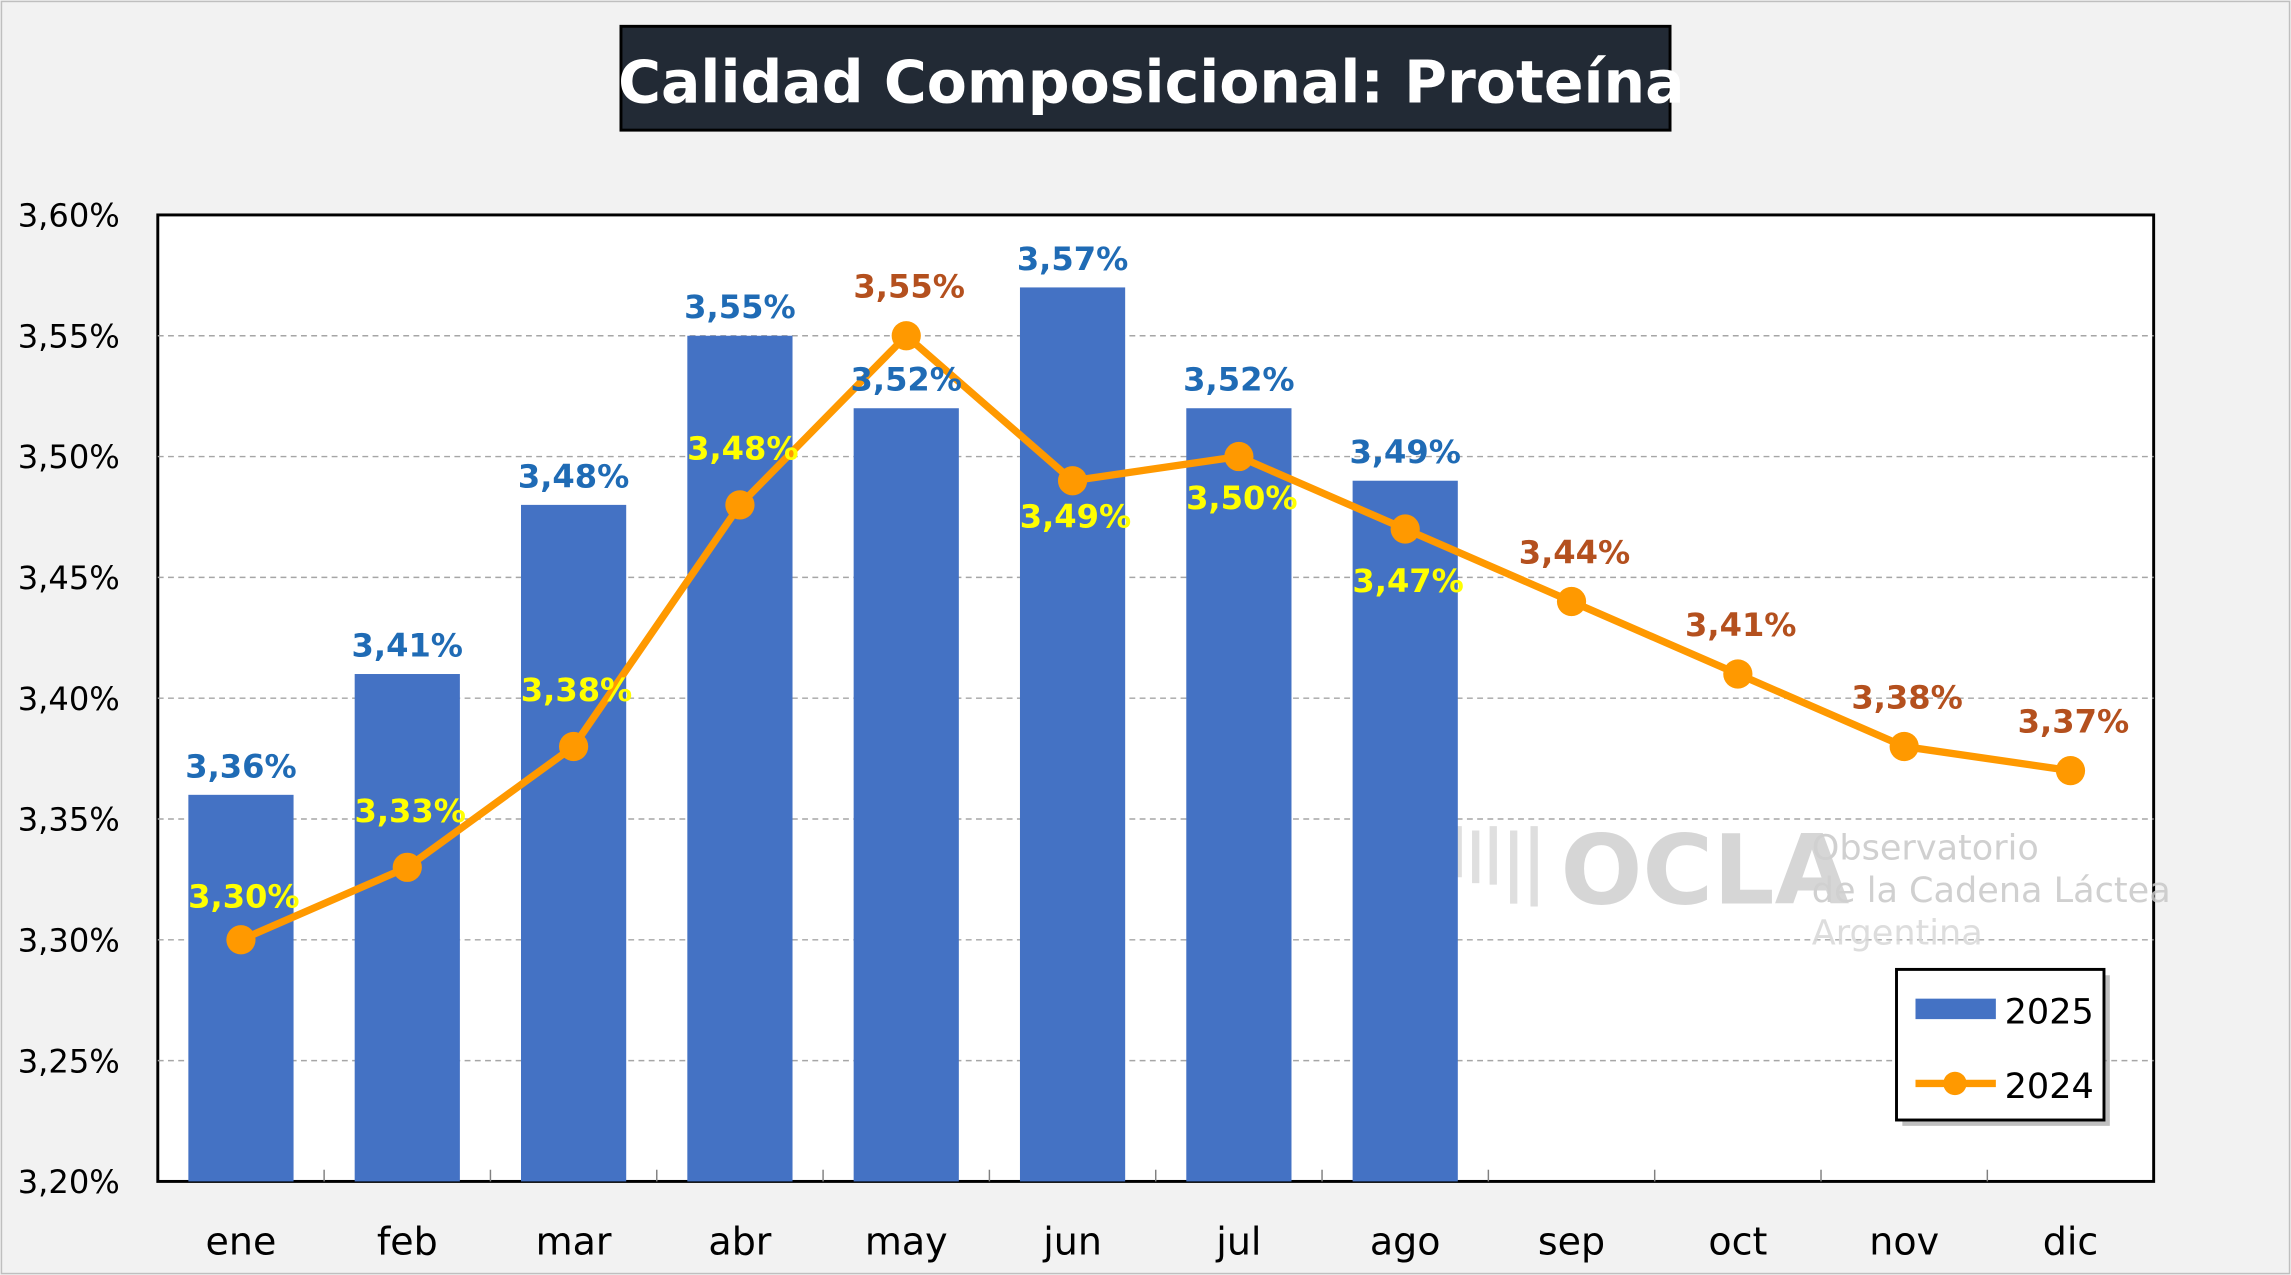 This screenshot has height=1275, width=2291. I want to click on x-tick-label: jul, so click(1238, 1242).